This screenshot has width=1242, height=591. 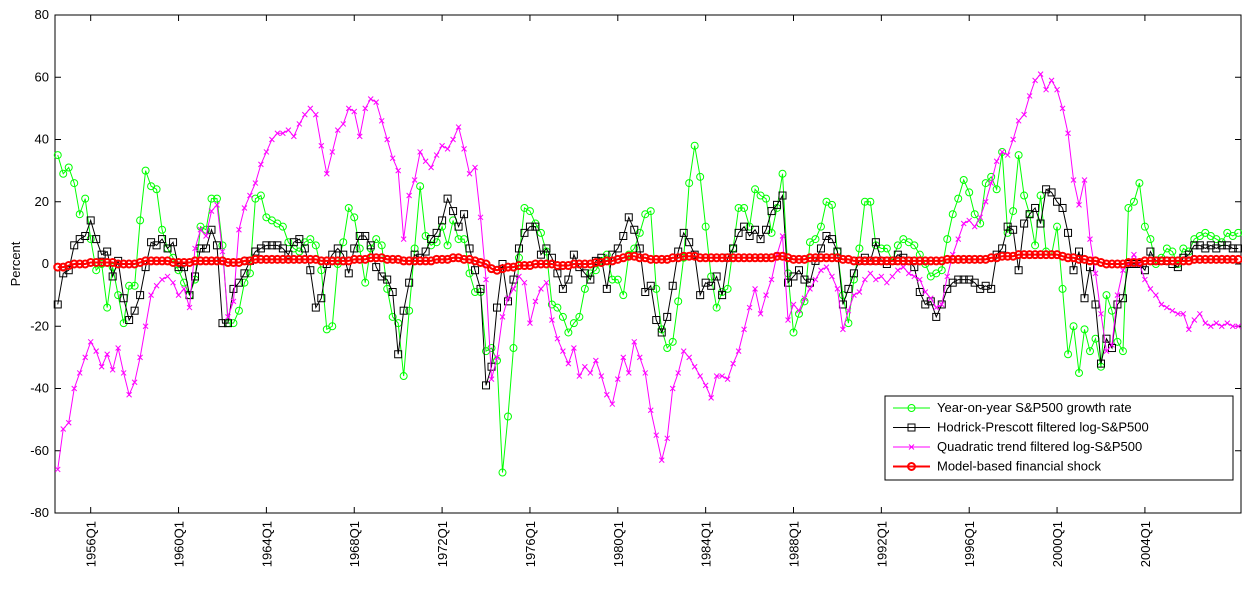 I want to click on y-tick-label: -80, so click(x=39, y=512).